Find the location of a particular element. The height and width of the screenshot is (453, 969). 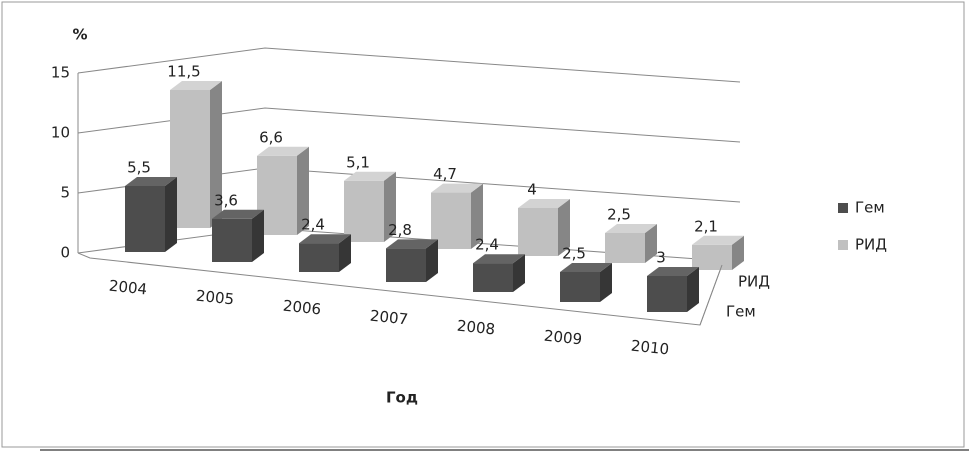

depth-label: РИД is located at coordinates (754, 282).